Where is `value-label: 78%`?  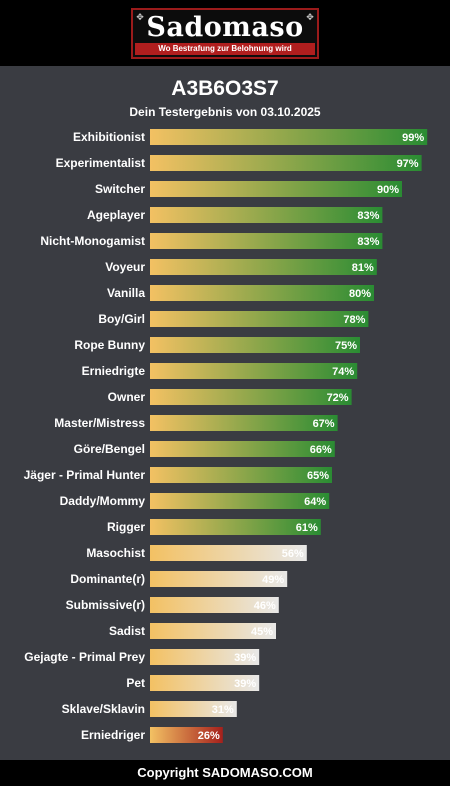 value-label: 78% is located at coordinates (354, 320).